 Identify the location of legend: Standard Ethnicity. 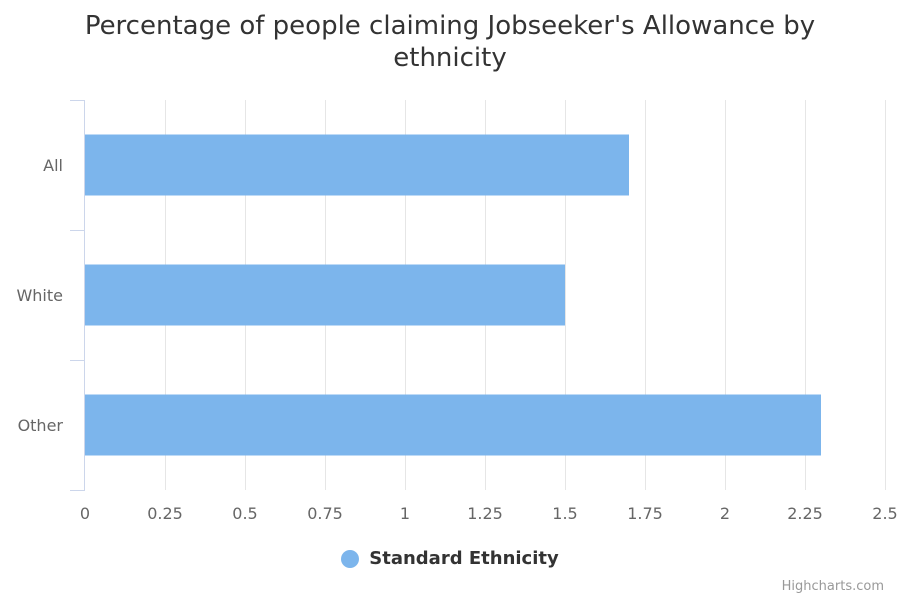
(450, 560).